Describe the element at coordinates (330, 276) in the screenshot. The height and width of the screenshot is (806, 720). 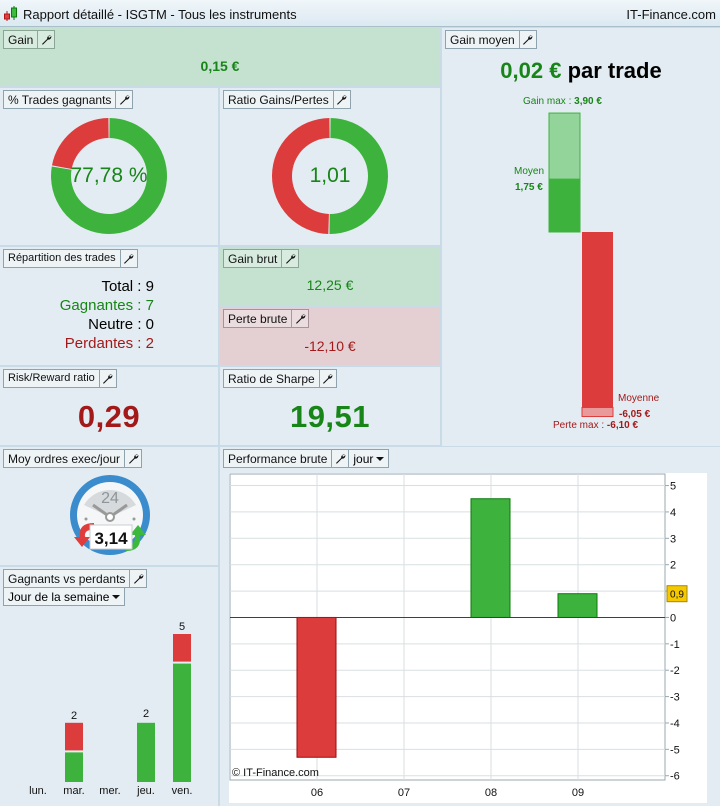
I see `gain-brut-panel: Gain brut 12,25 €` at that location.